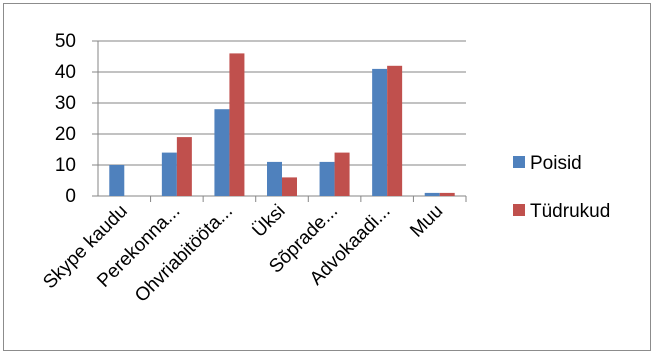  What do you see at coordinates (342, 174) in the screenshot?
I see `bar-tüdrukud-4` at bounding box center [342, 174].